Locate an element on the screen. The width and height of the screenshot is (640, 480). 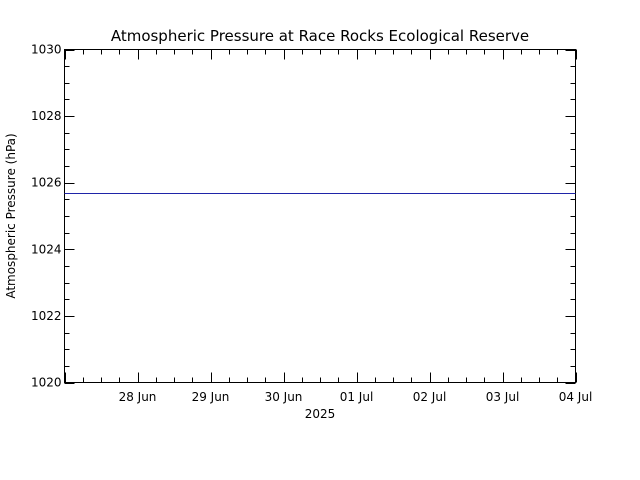
x-tick-label: 01 Jul is located at coordinates (357, 397).